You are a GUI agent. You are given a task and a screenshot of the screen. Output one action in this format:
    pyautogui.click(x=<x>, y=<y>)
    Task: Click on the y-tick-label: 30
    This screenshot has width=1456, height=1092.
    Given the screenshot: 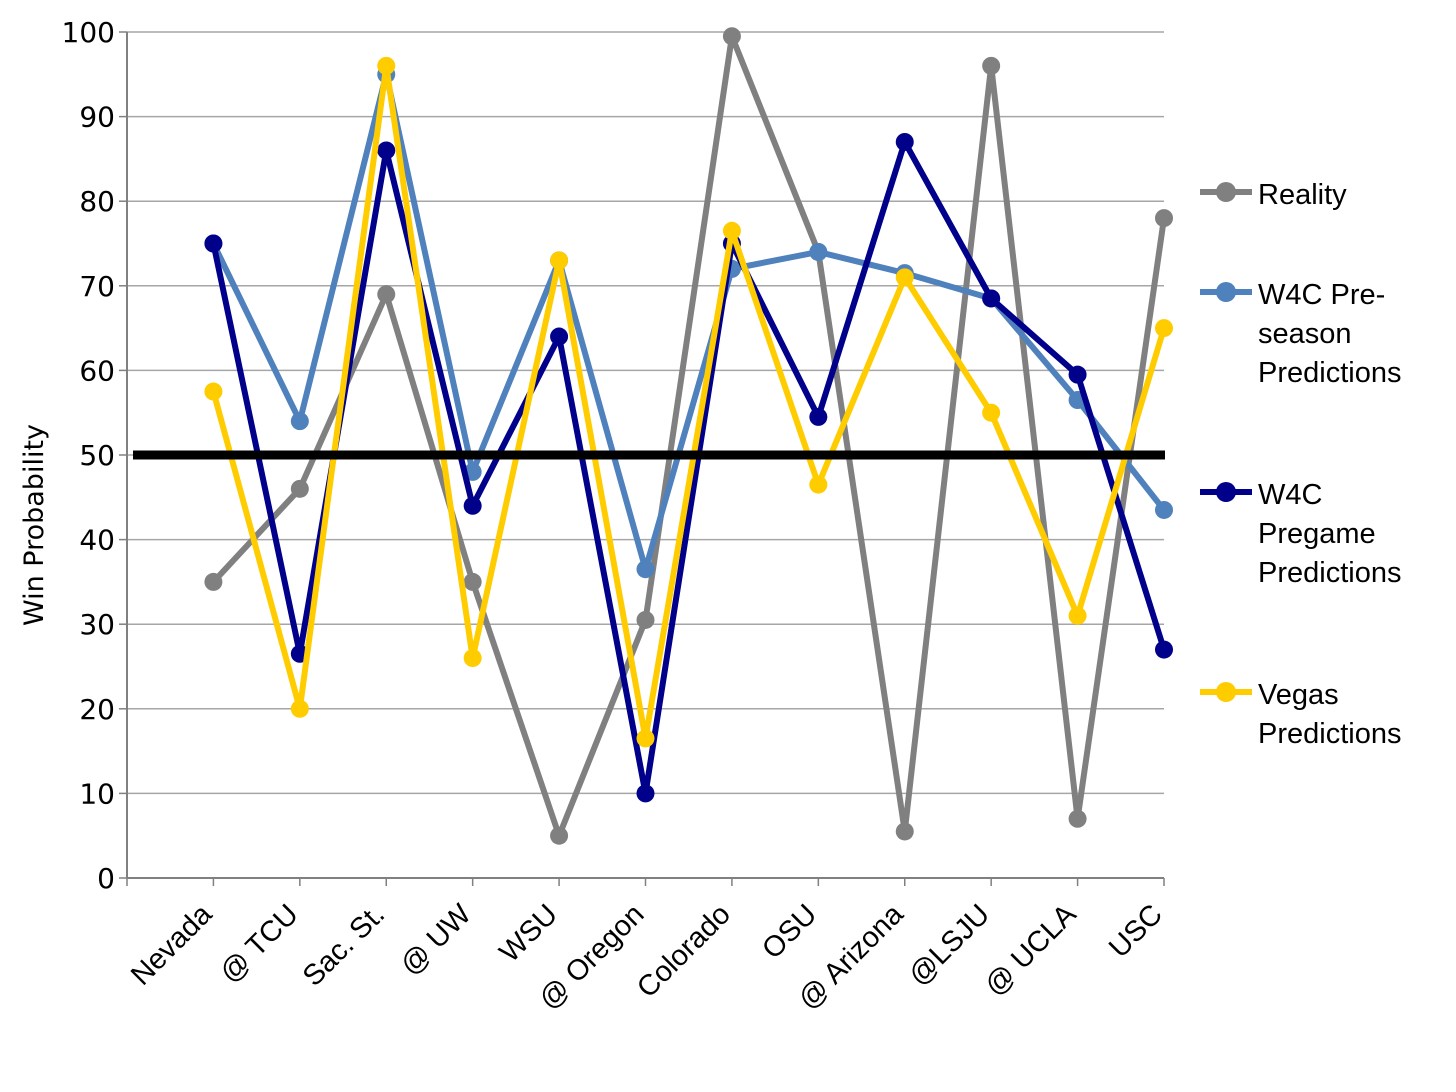 What is the action you would take?
    pyautogui.click(x=97, y=624)
    